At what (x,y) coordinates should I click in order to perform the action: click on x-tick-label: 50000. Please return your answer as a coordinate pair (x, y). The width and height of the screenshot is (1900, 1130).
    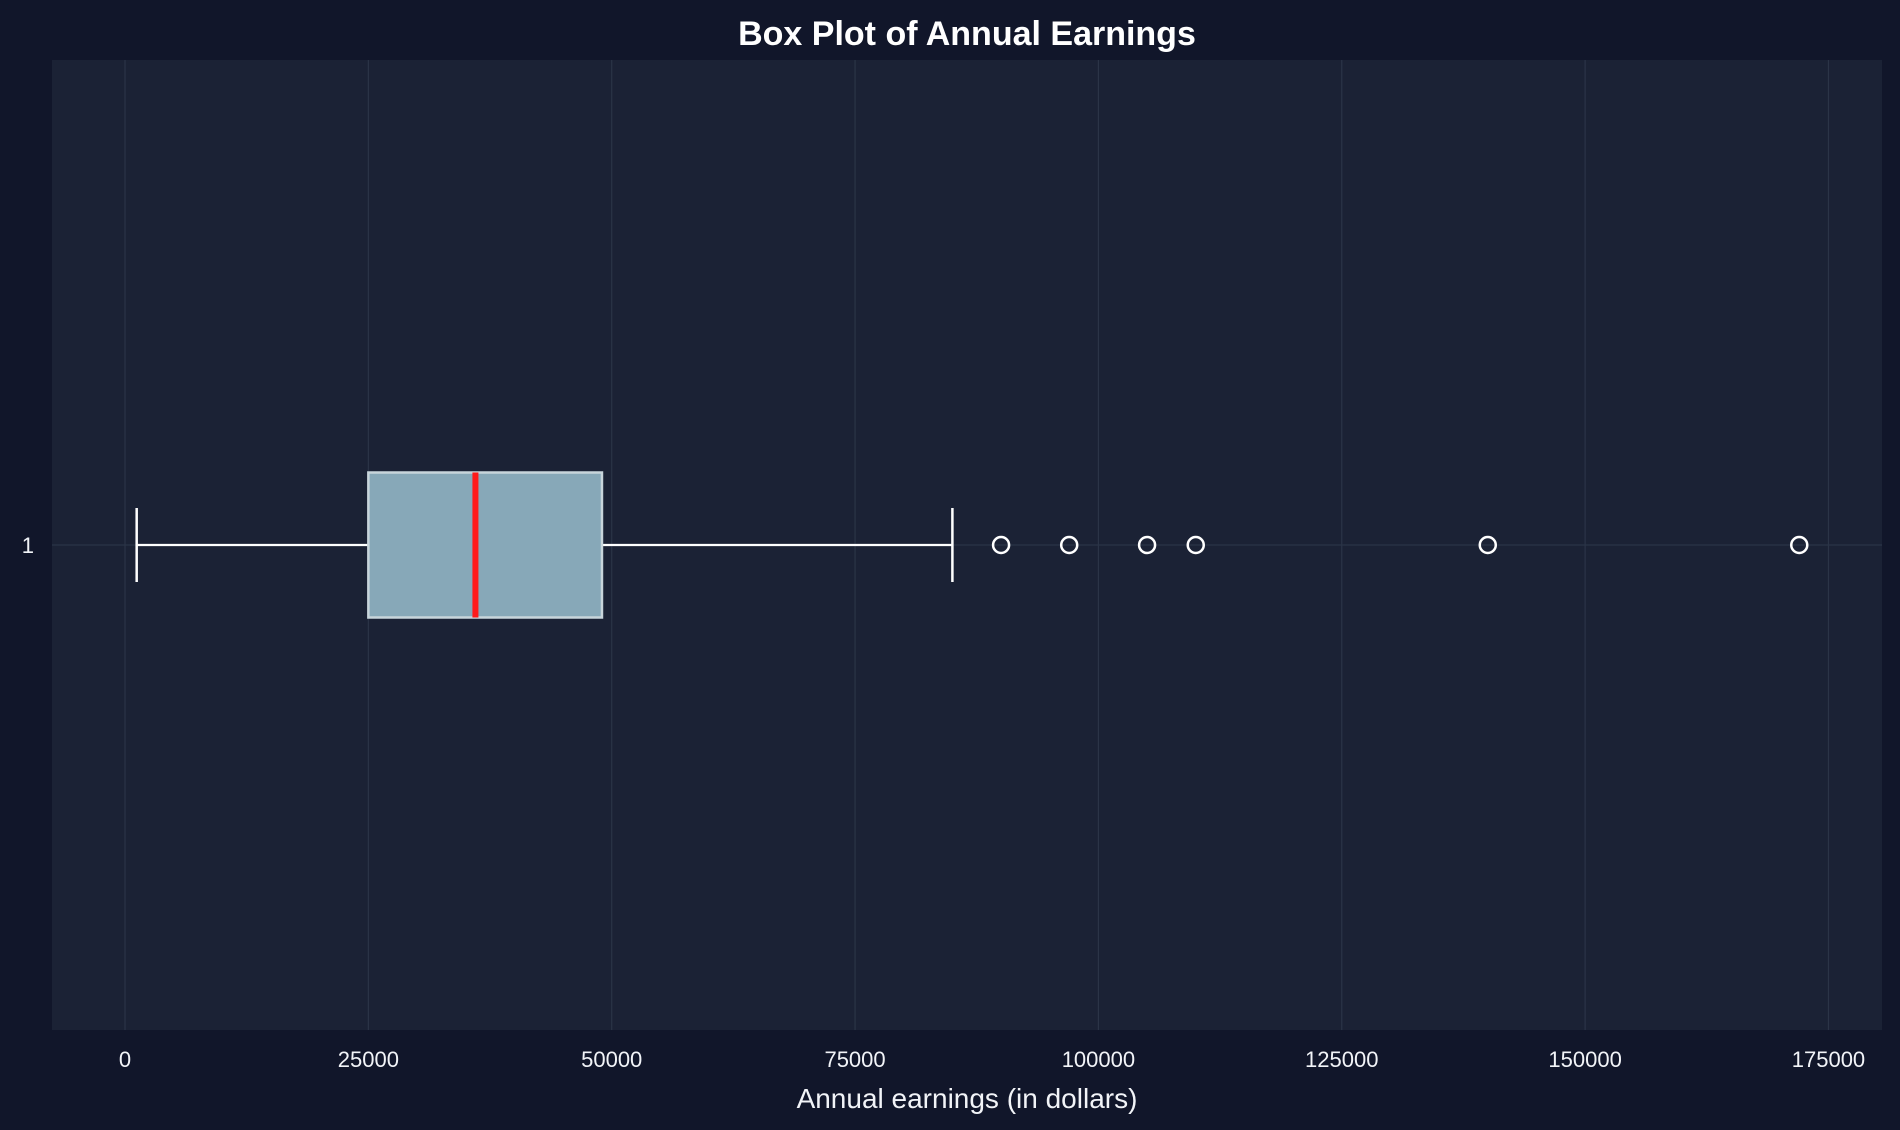
    Looking at the image, I should click on (611, 1059).